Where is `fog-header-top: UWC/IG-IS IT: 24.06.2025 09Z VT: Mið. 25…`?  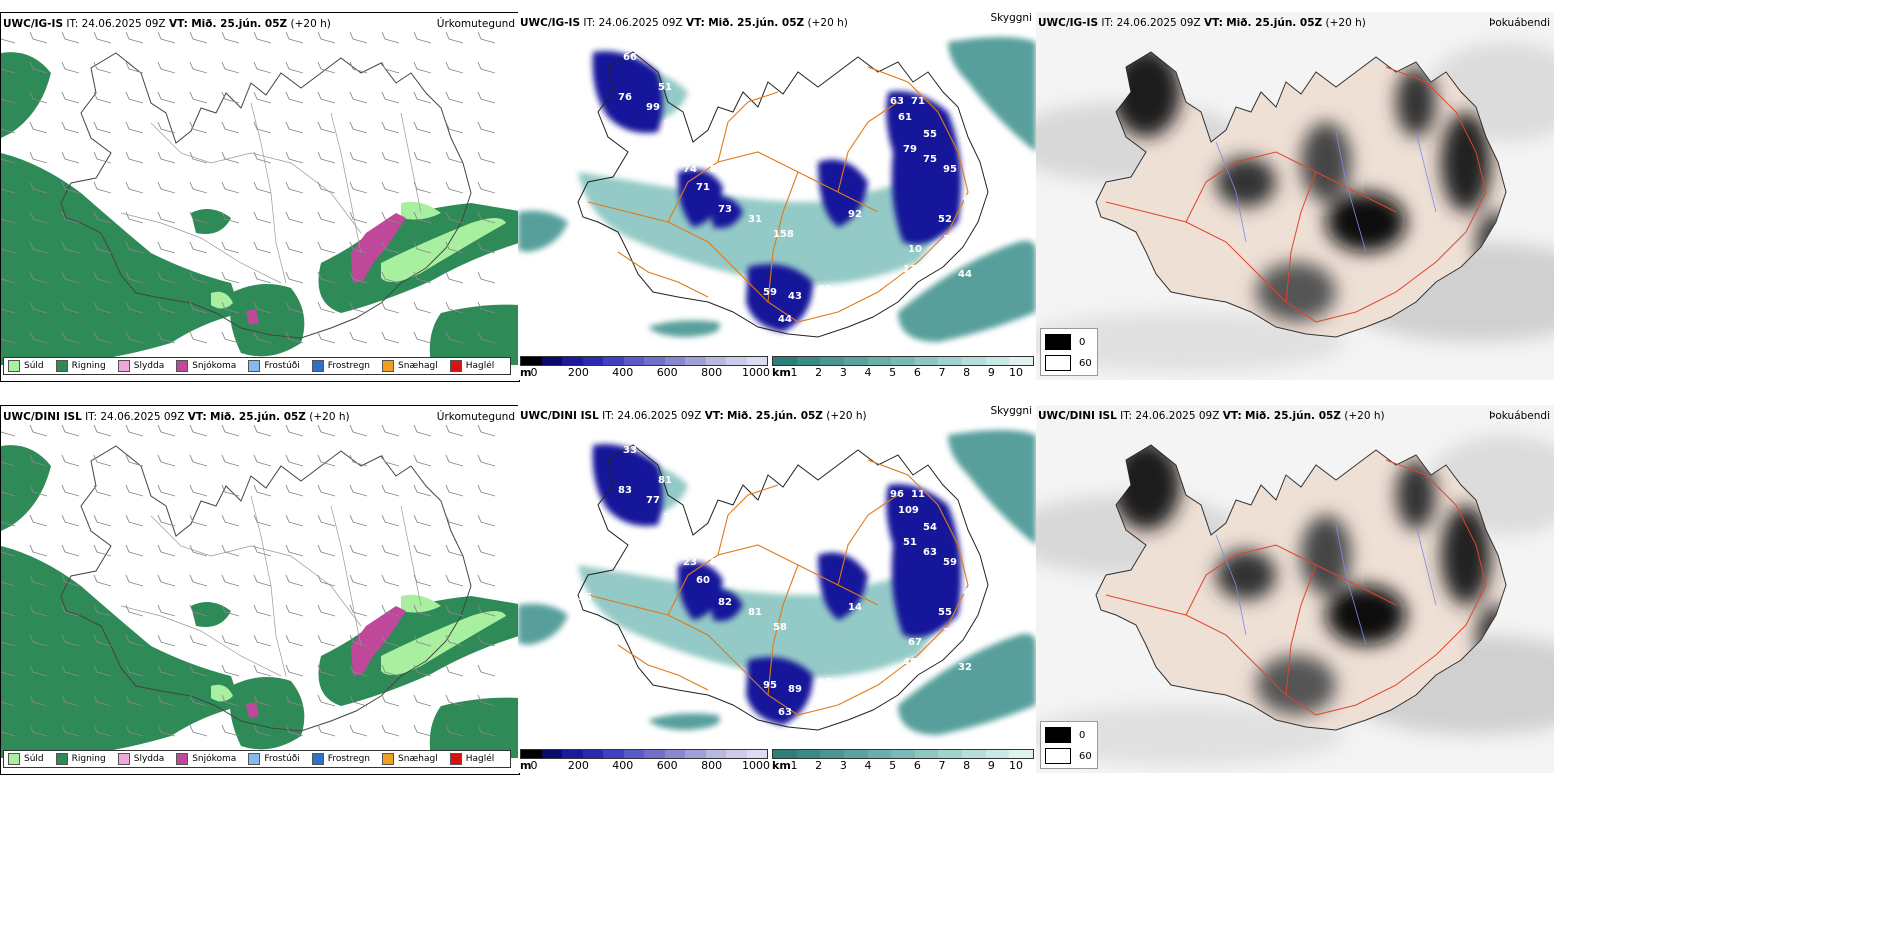 fog-header-top: UWC/IG-IS IT: 24.06.2025 09Z VT: Mið. 25… is located at coordinates (1202, 23).